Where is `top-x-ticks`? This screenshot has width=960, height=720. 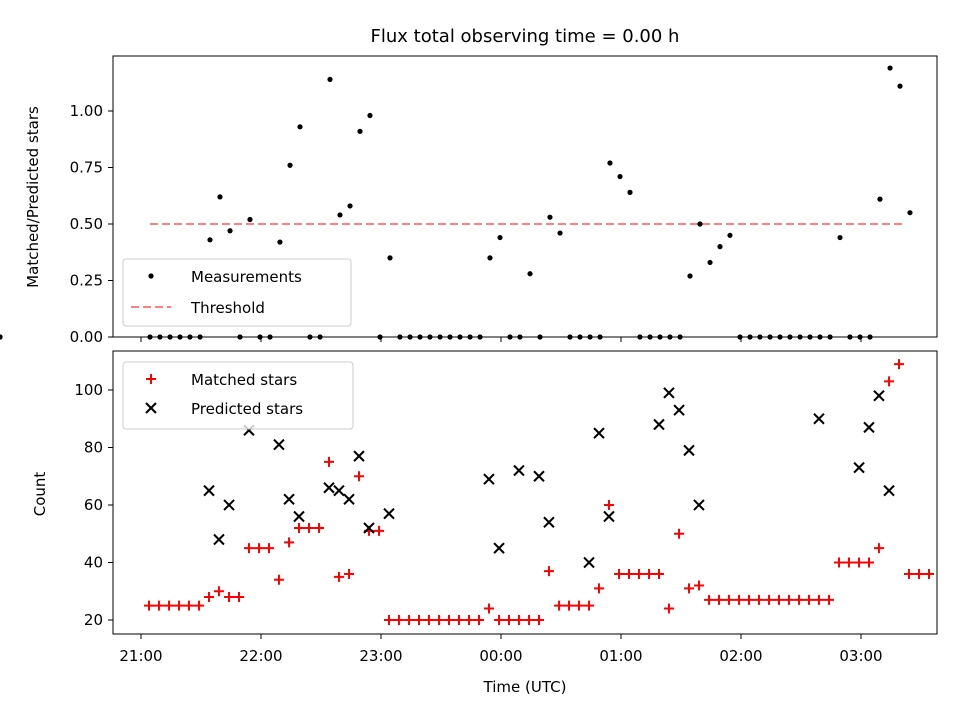 top-x-ticks is located at coordinates (501, 339).